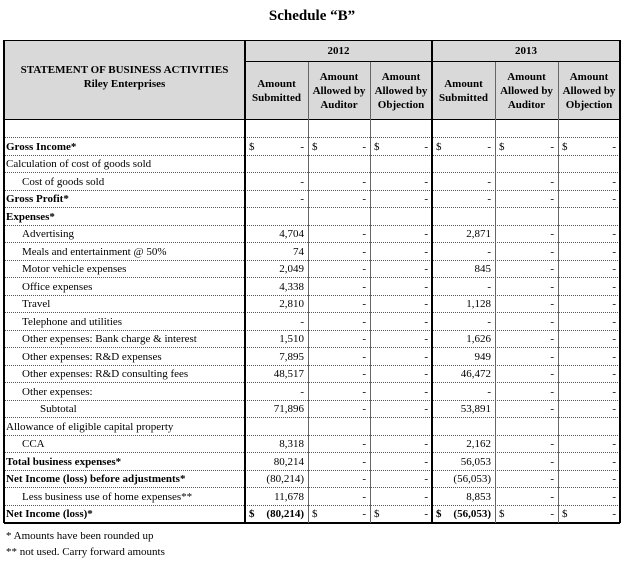  What do you see at coordinates (291, 304) in the screenshot?
I see `amount-value: 2,810` at bounding box center [291, 304].